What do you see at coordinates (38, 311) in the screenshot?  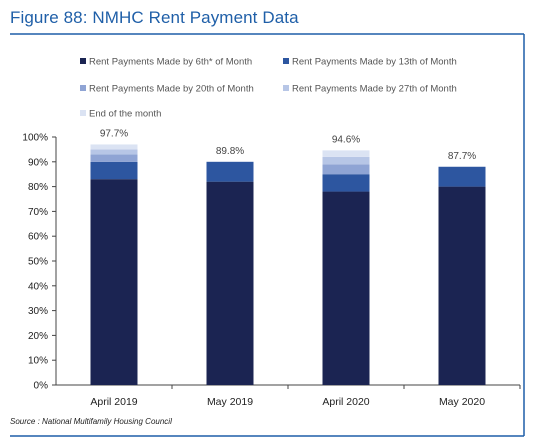 I see `y-tick-label: 30%` at bounding box center [38, 311].